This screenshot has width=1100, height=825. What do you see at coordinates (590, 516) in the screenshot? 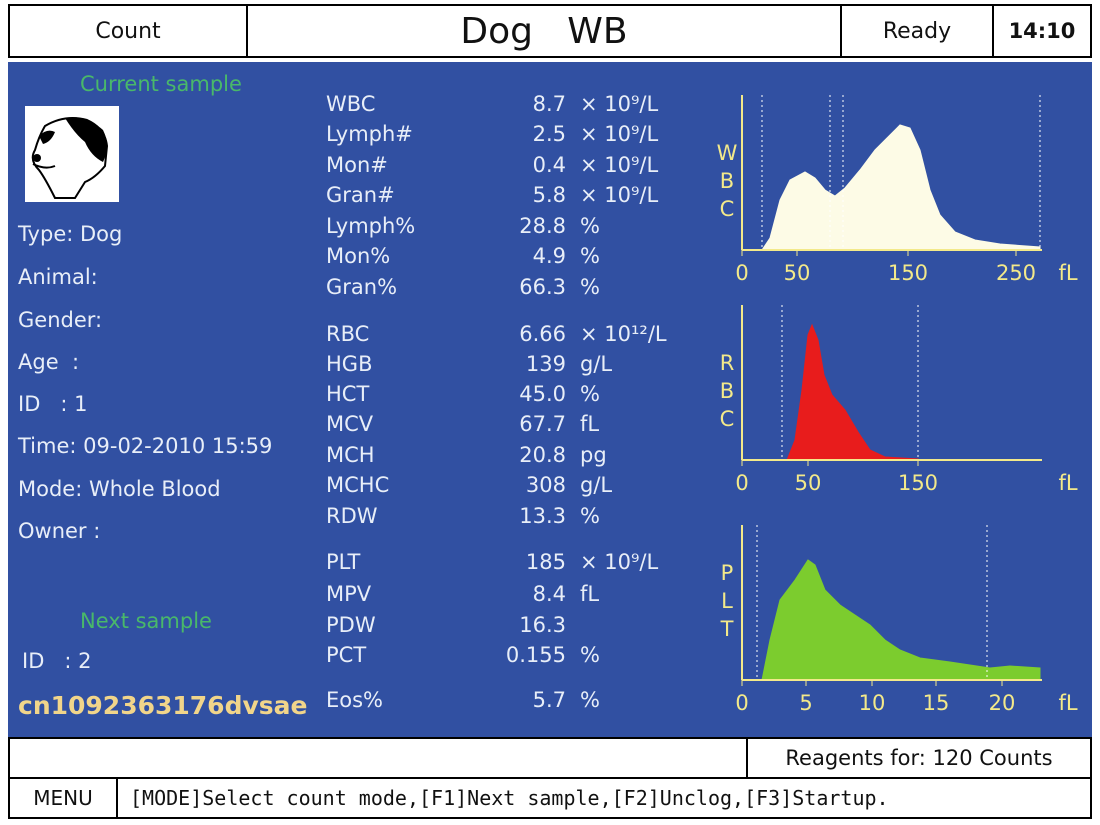
I see `result-unit-13: %` at bounding box center [590, 516].